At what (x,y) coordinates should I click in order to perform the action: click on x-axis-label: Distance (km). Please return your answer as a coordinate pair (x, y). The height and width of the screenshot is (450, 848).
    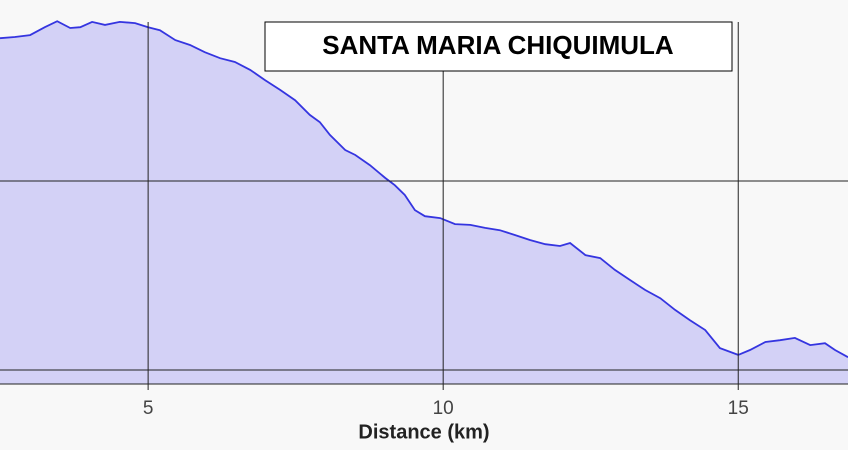
    Looking at the image, I should click on (423, 432).